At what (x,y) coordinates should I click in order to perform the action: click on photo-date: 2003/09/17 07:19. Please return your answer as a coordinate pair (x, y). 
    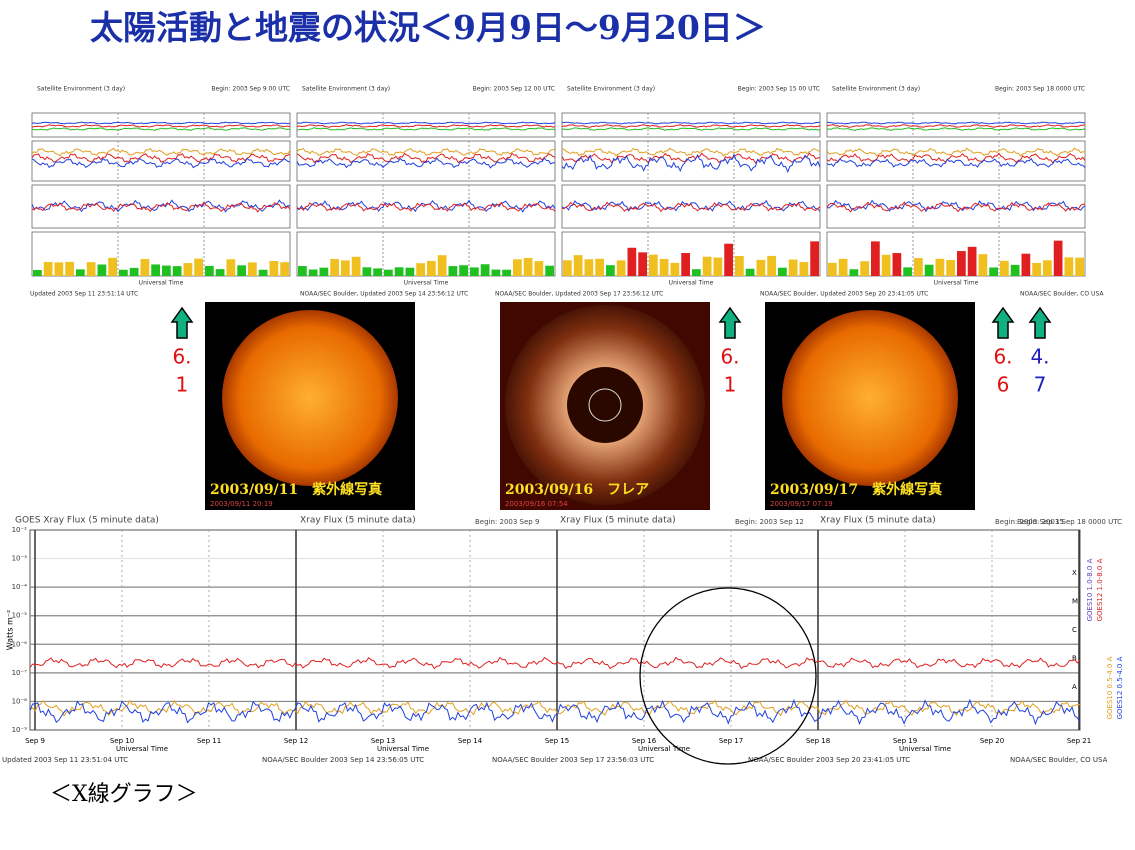
    Looking at the image, I should click on (801, 504).